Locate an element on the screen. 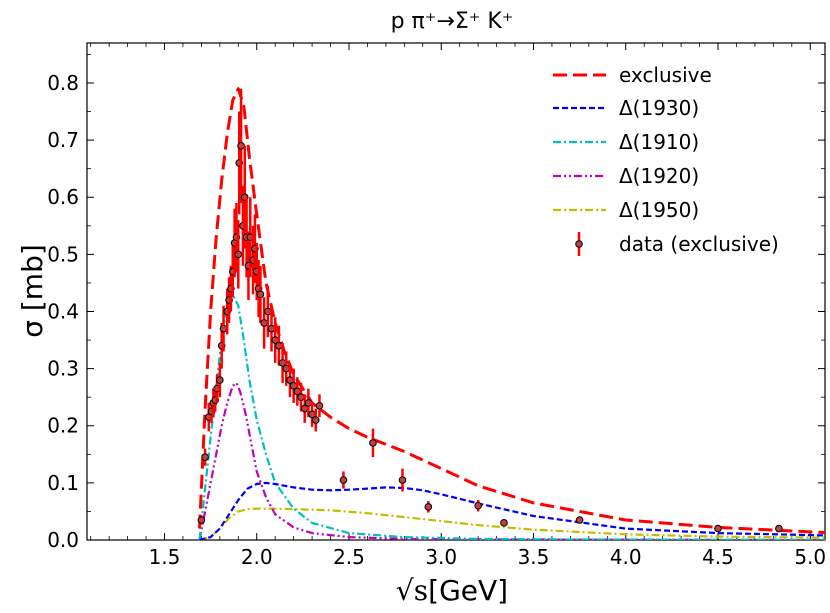  legend-data-marker is located at coordinates (579, 244).